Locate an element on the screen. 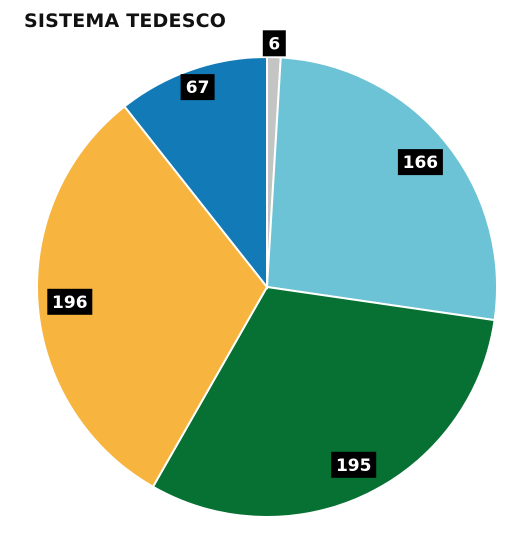 This screenshot has height=538, width=513. data-label-text: 166 is located at coordinates (421, 163).